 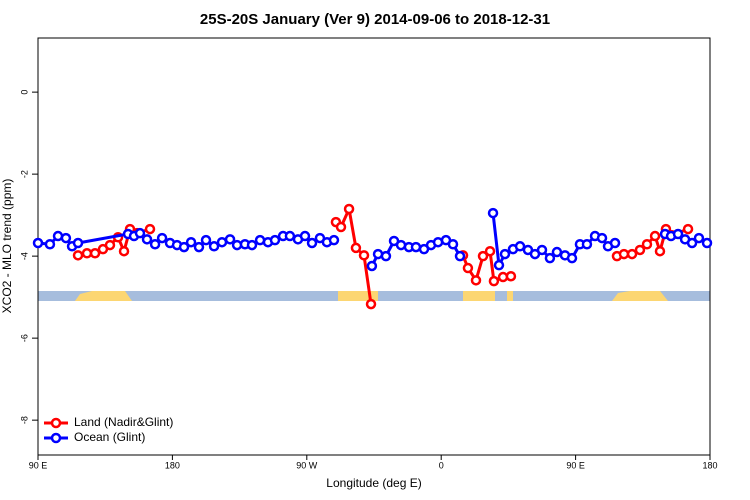 I want to click on y-tick-label: -4, so click(x=24, y=256).